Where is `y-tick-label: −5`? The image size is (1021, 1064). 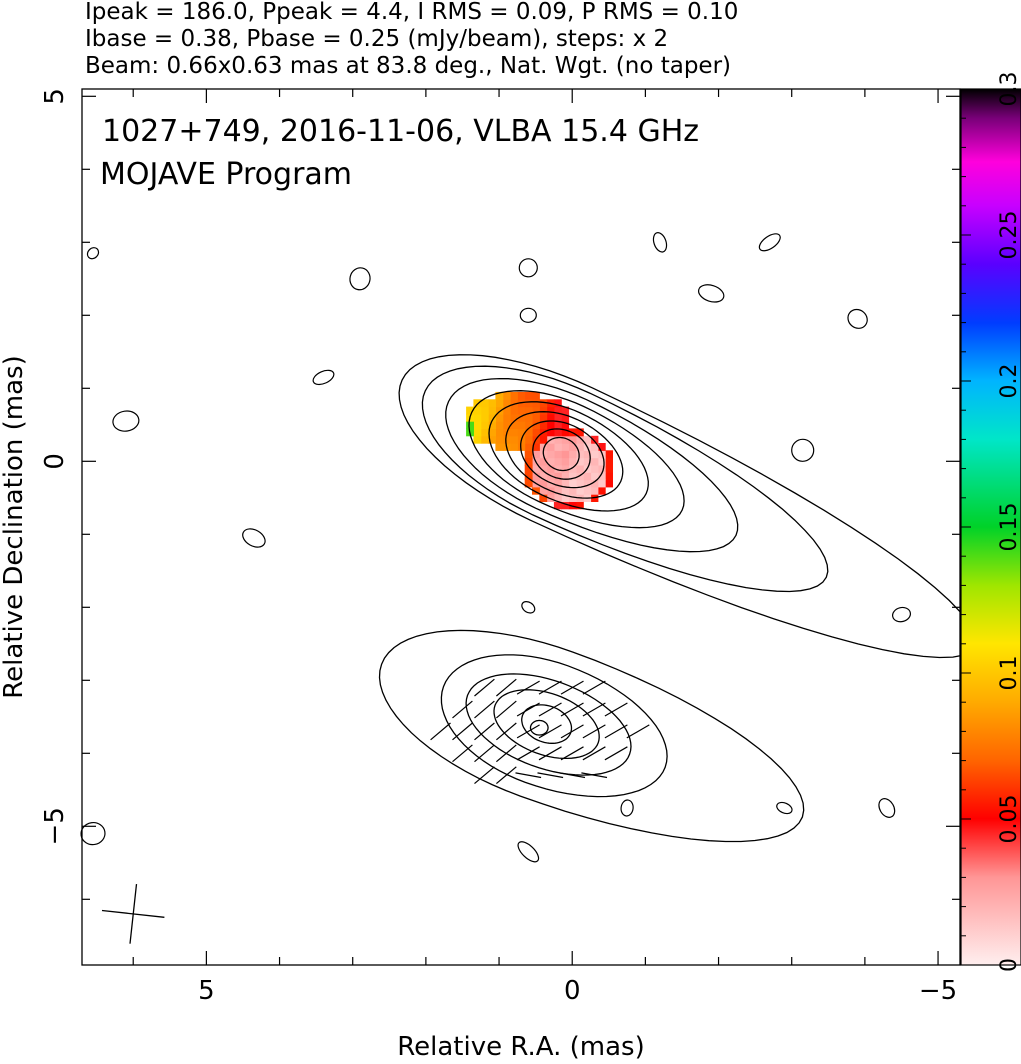
y-tick-label: −5 is located at coordinates (55, 826).